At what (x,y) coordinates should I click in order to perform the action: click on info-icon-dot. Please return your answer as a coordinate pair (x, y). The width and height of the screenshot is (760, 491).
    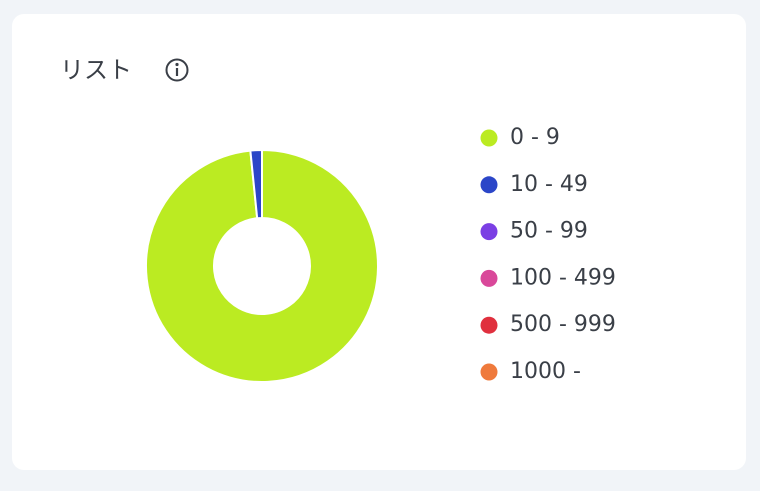
    Looking at the image, I should click on (177, 64).